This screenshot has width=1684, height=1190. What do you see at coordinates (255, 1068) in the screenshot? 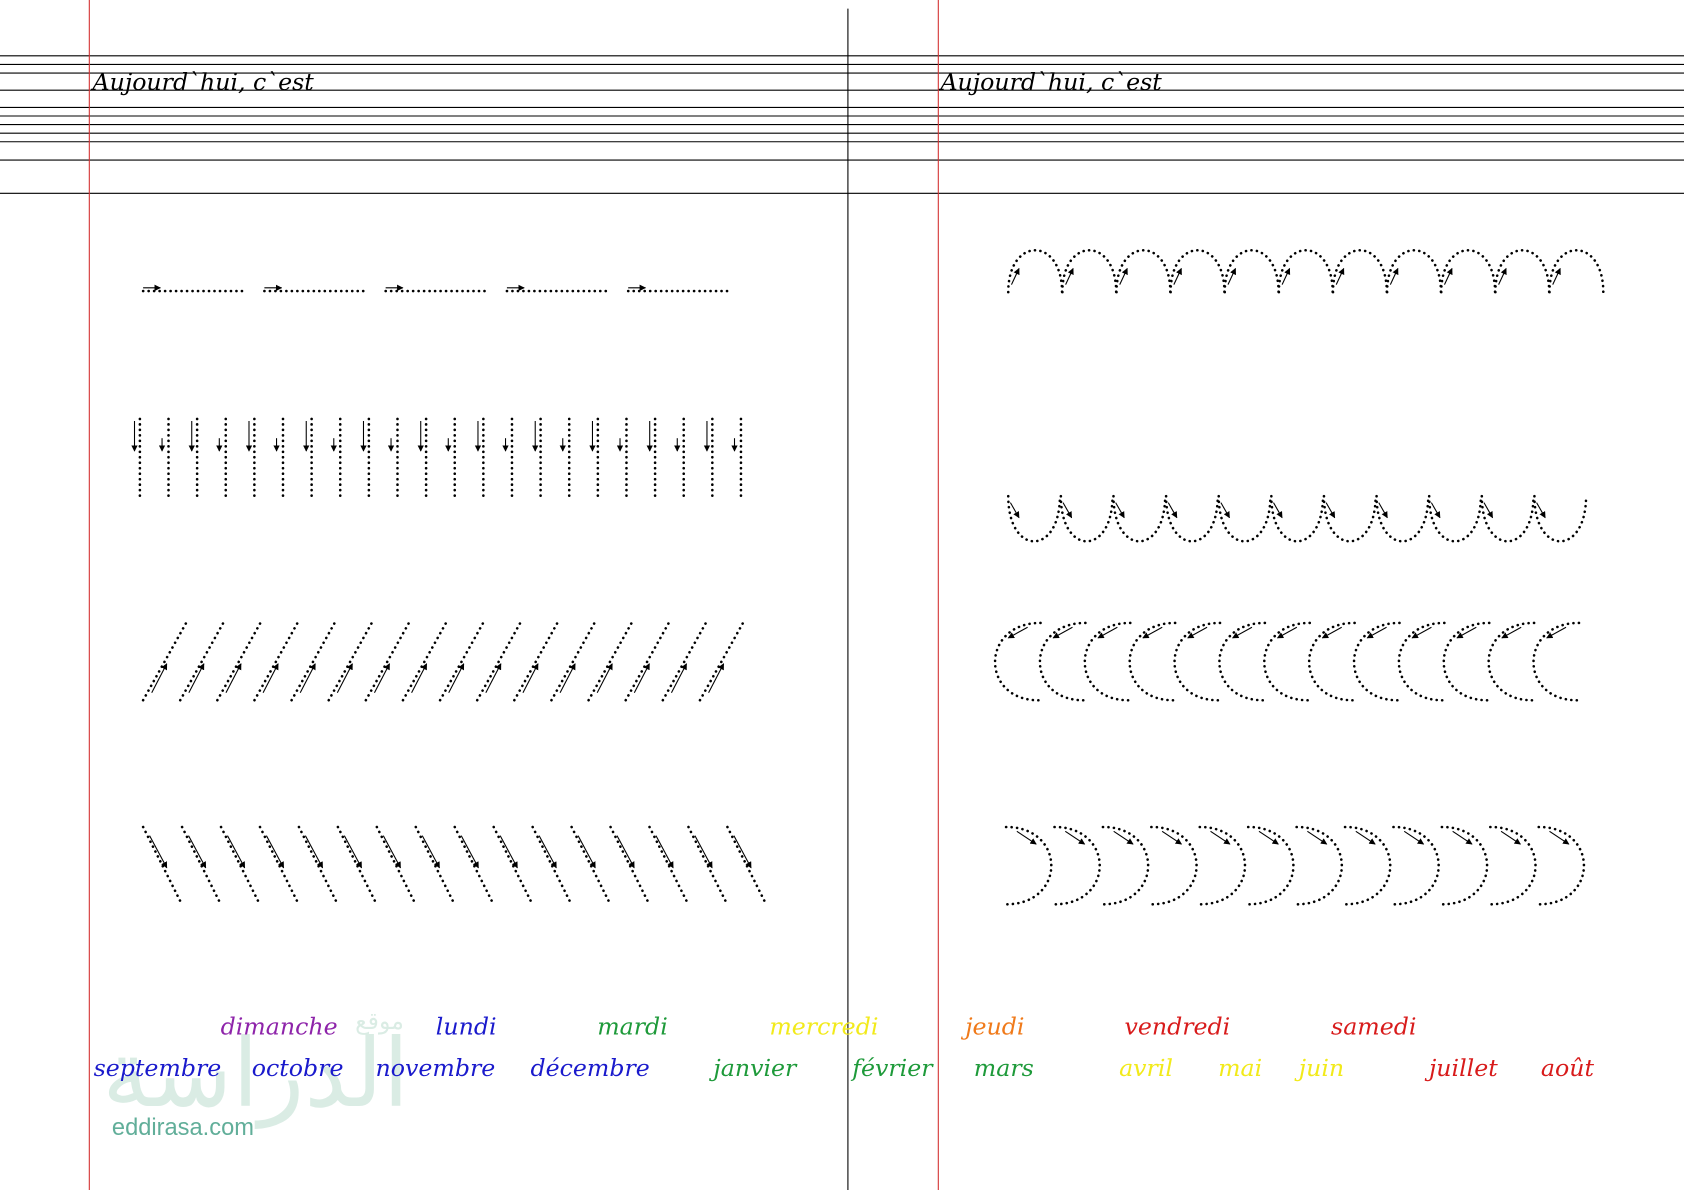
I see `watermark: الدراسة موقع` at bounding box center [255, 1068].